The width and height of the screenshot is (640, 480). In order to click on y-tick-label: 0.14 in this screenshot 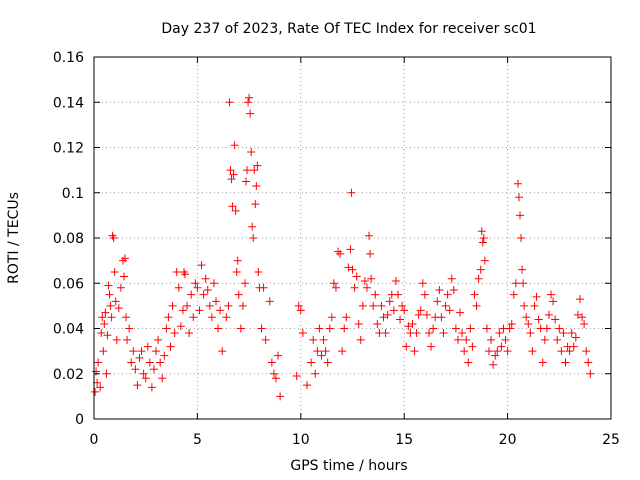, I will do `click(68, 103)`.